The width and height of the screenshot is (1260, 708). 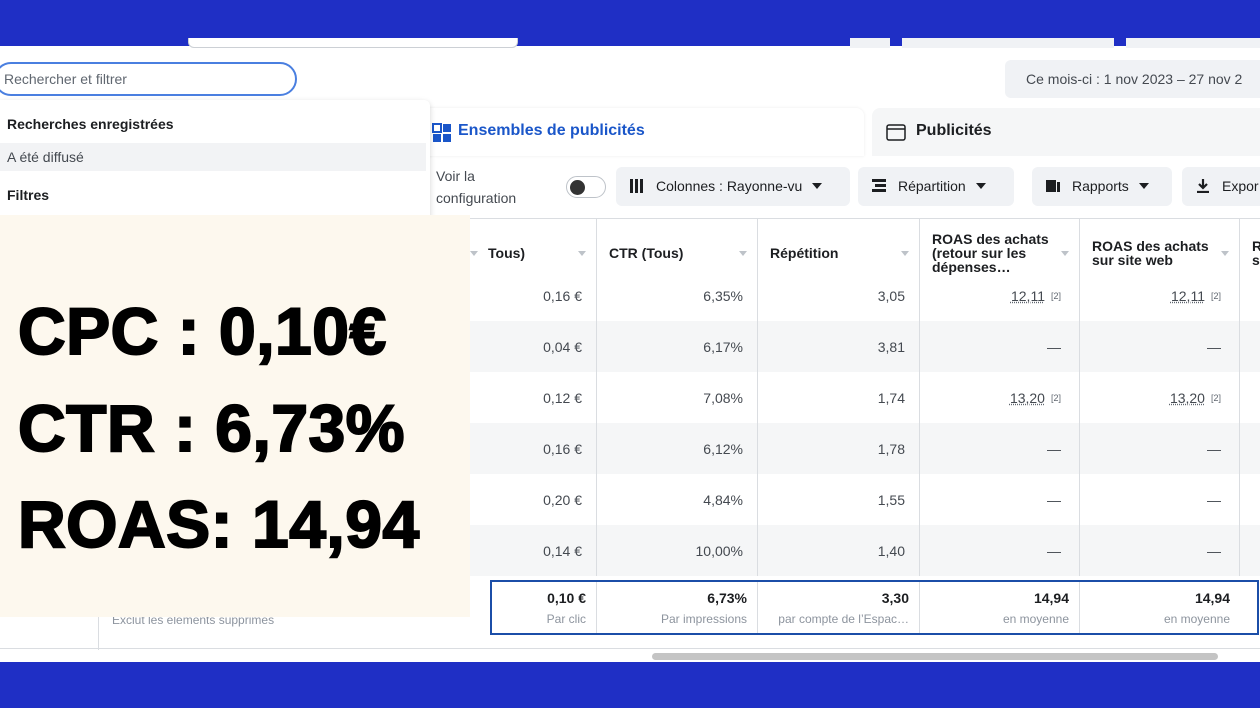 What do you see at coordinates (1132, 79) in the screenshot?
I see `date-range: Ce mois-ci : 1 nov 2023 – 27 nov 2` at bounding box center [1132, 79].